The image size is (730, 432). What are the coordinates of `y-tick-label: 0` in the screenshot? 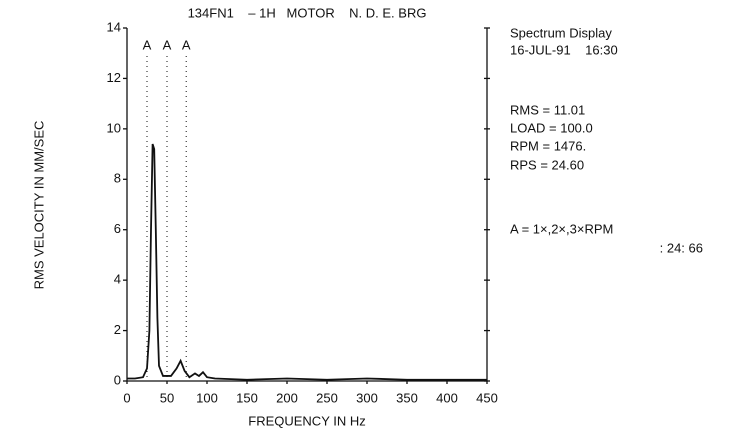 It's located at (117, 379).